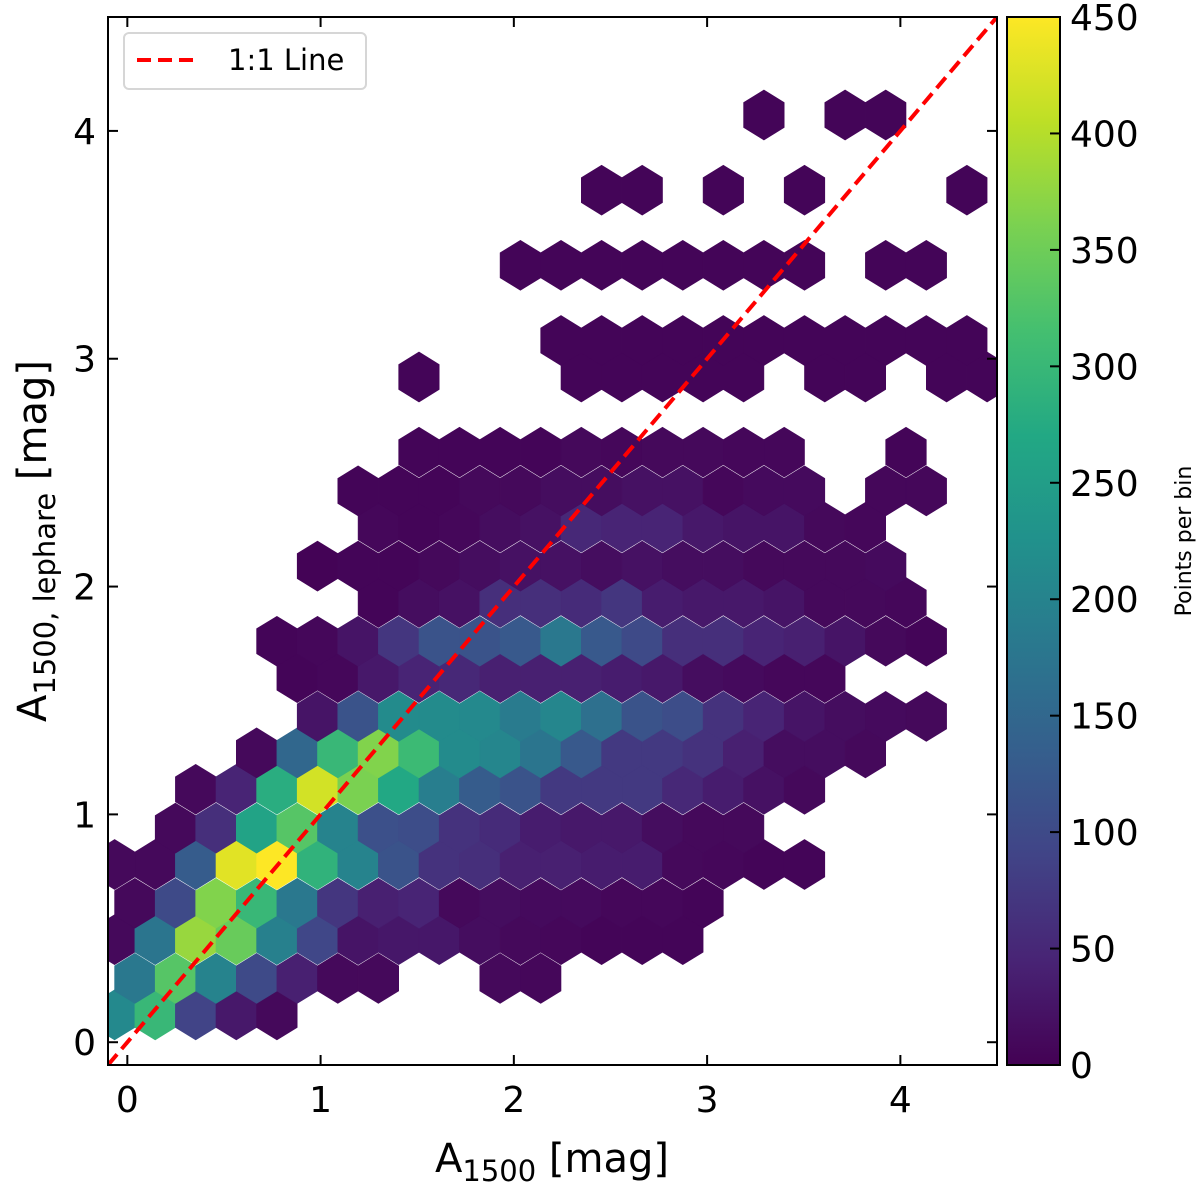 This screenshot has width=1200, height=1183. What do you see at coordinates (84, 588) in the screenshot?
I see `y-tick-label: 2` at bounding box center [84, 588].